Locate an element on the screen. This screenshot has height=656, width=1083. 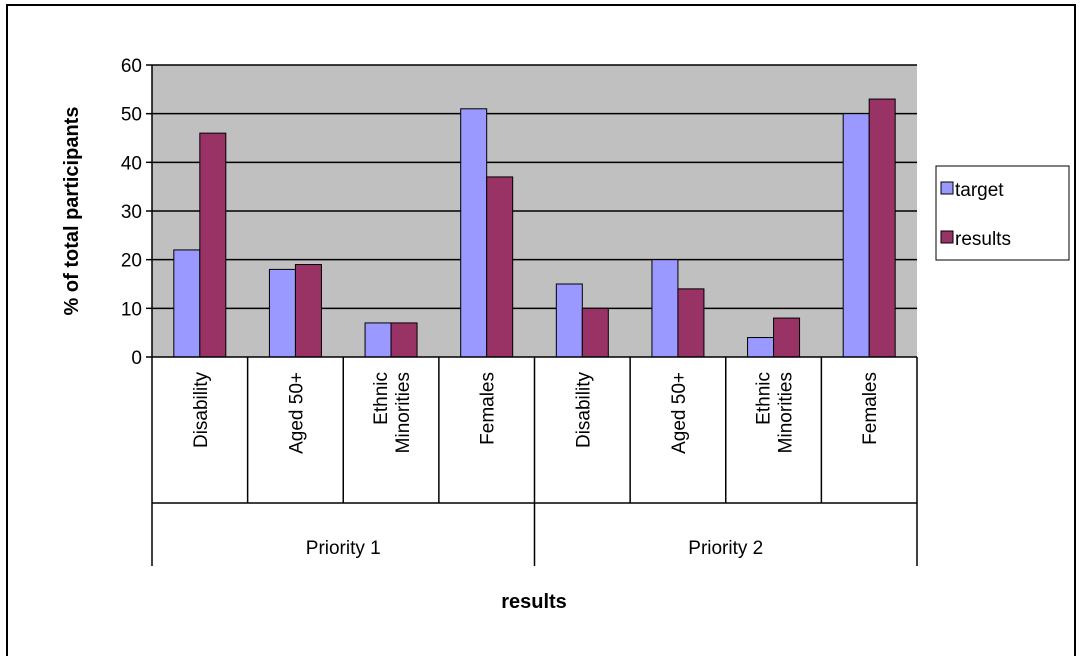
legend-swatch-target is located at coordinates (947, 188).